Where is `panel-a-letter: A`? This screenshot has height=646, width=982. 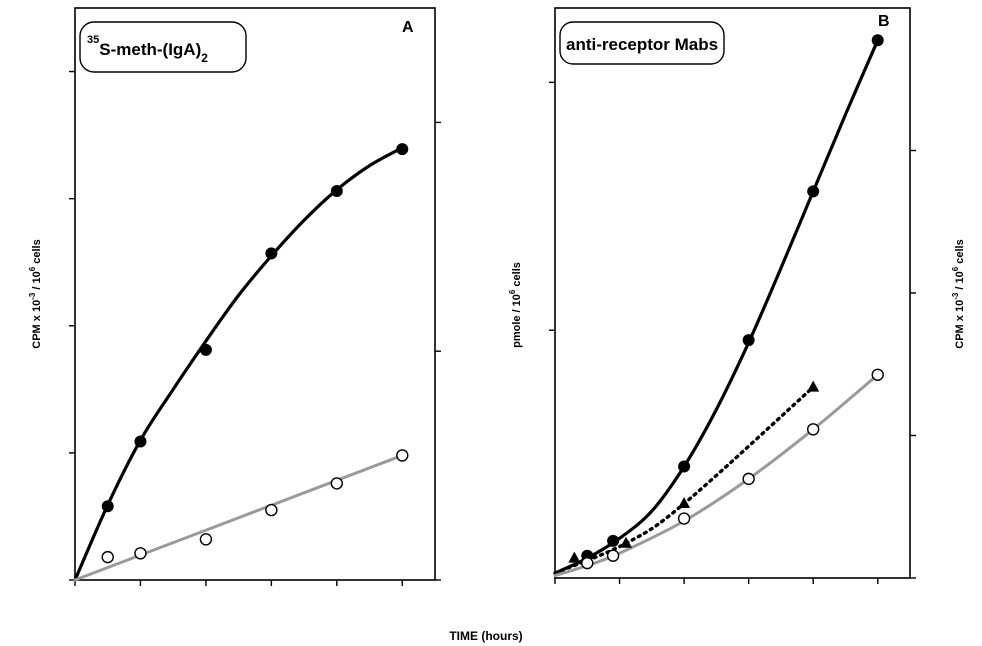 panel-a-letter: A is located at coordinates (408, 27).